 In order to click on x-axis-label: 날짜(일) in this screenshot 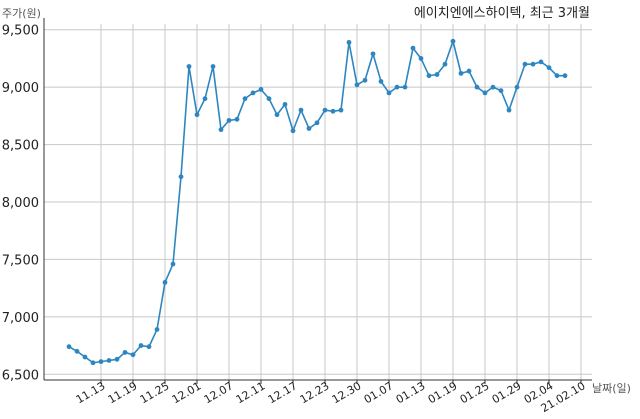, I will do `click(611, 388)`.